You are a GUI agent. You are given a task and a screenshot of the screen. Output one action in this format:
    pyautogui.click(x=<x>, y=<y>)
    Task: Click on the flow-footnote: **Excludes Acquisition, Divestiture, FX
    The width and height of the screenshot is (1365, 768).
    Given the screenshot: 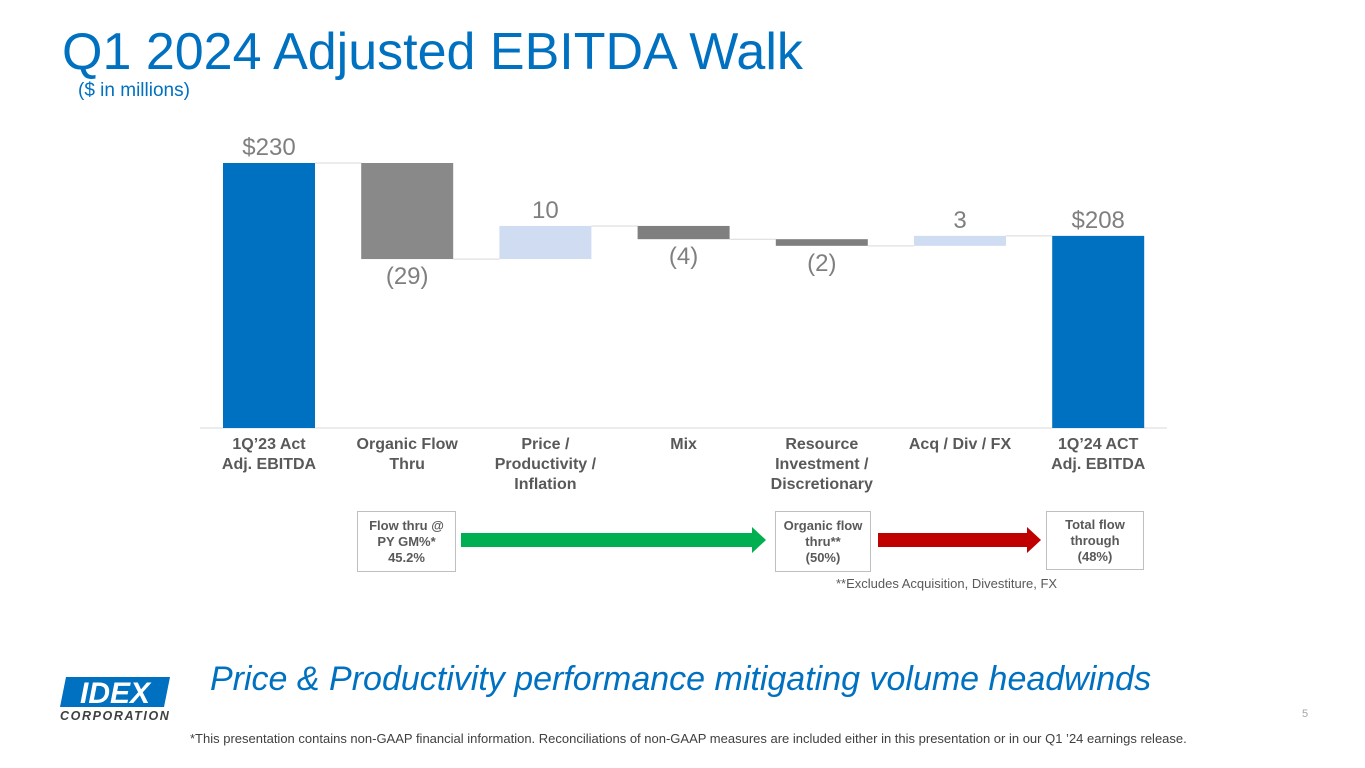 What is the action you would take?
    pyautogui.click(x=947, y=583)
    